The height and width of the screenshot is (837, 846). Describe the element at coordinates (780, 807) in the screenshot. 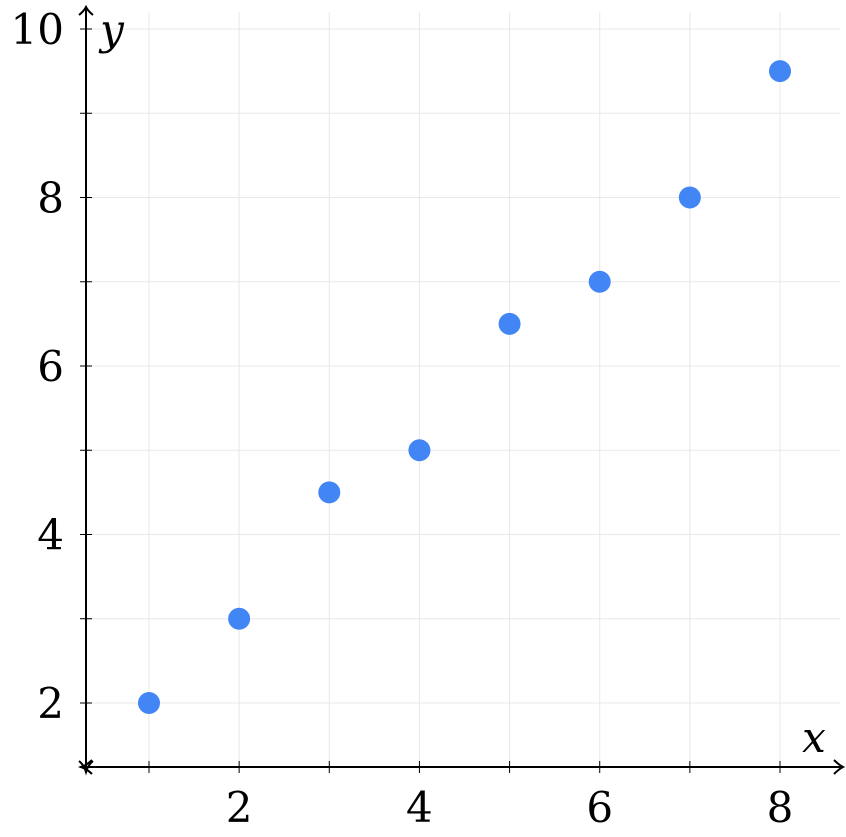

I see `x-tick-label: 8` at that location.